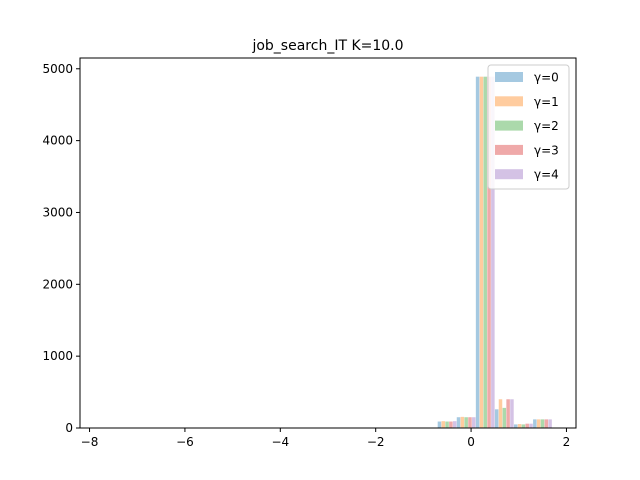 This screenshot has width=640, height=480. Describe the element at coordinates (280, 442) in the screenshot. I see `x-tick-label: −4` at that location.